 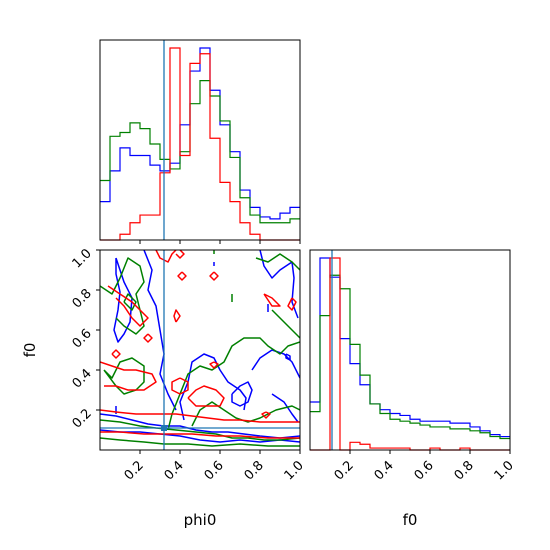 I want to click on phi0-marginal-histogram, so click(x=200, y=141).